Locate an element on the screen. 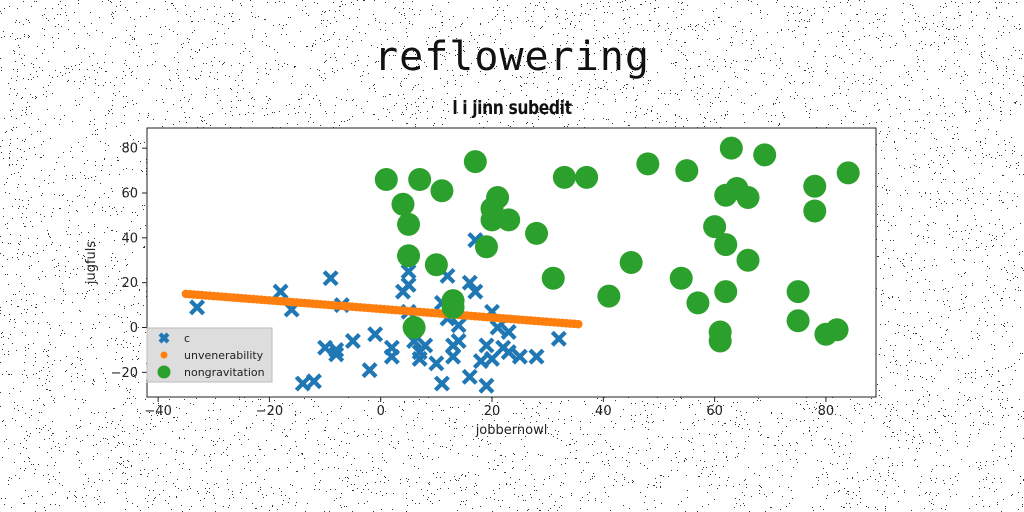  x-tick-label: 60 is located at coordinates (714, 411).